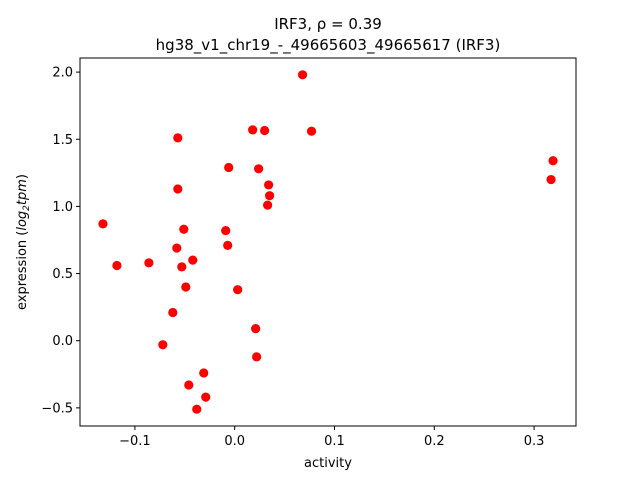  I want to click on x-axis-ticks: −0.1 0.0 0.1 0.2 0.3, so click(331, 437).